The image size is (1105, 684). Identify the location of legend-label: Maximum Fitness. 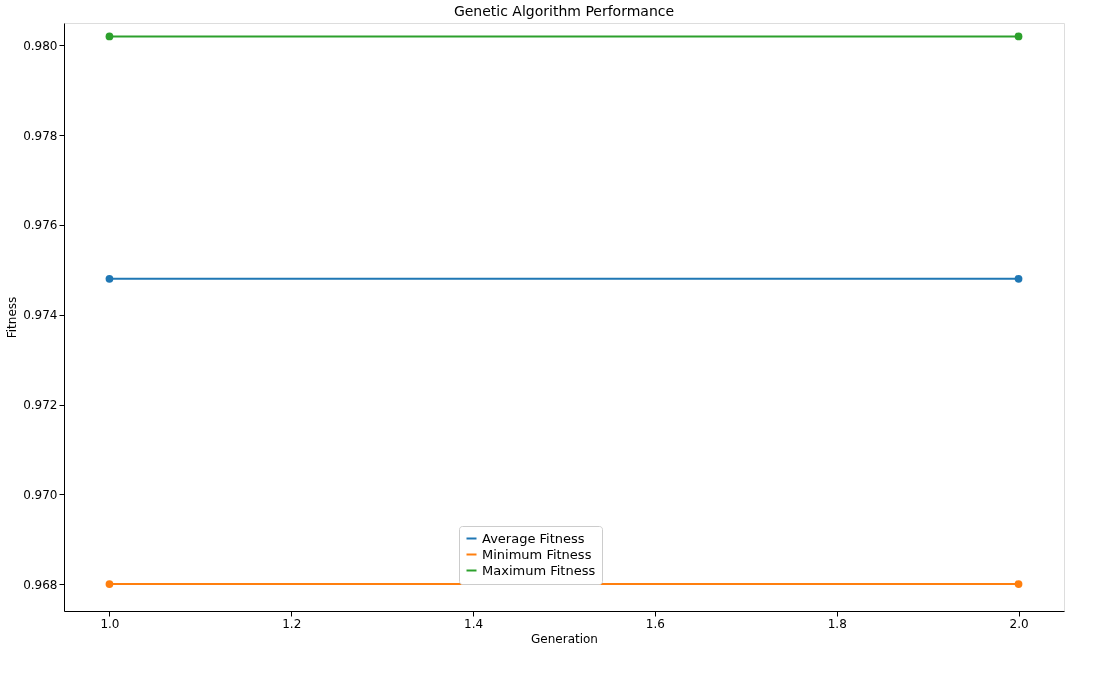
(539, 570).